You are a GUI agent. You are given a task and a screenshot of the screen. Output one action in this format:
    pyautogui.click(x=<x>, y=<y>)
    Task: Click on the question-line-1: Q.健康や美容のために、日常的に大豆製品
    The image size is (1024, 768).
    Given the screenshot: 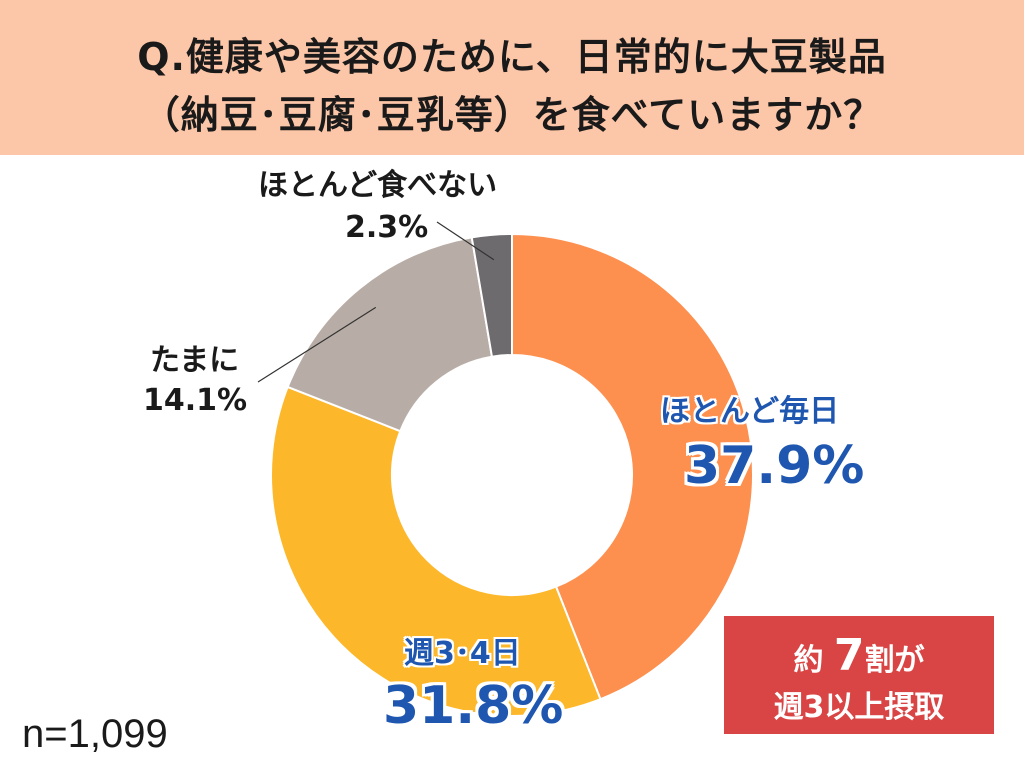 What is the action you would take?
    pyautogui.click(x=512, y=57)
    